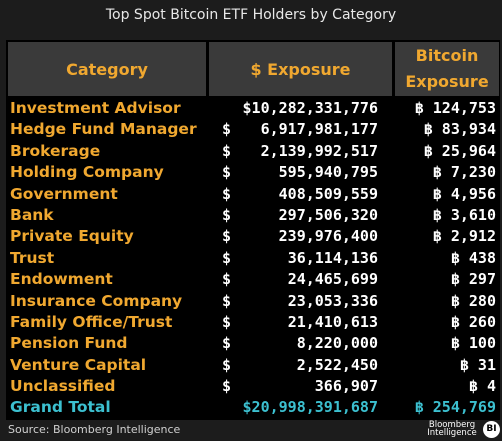  I want to click on bitcoin-exposure-cell: ฿ 25,964, so click(459, 150).